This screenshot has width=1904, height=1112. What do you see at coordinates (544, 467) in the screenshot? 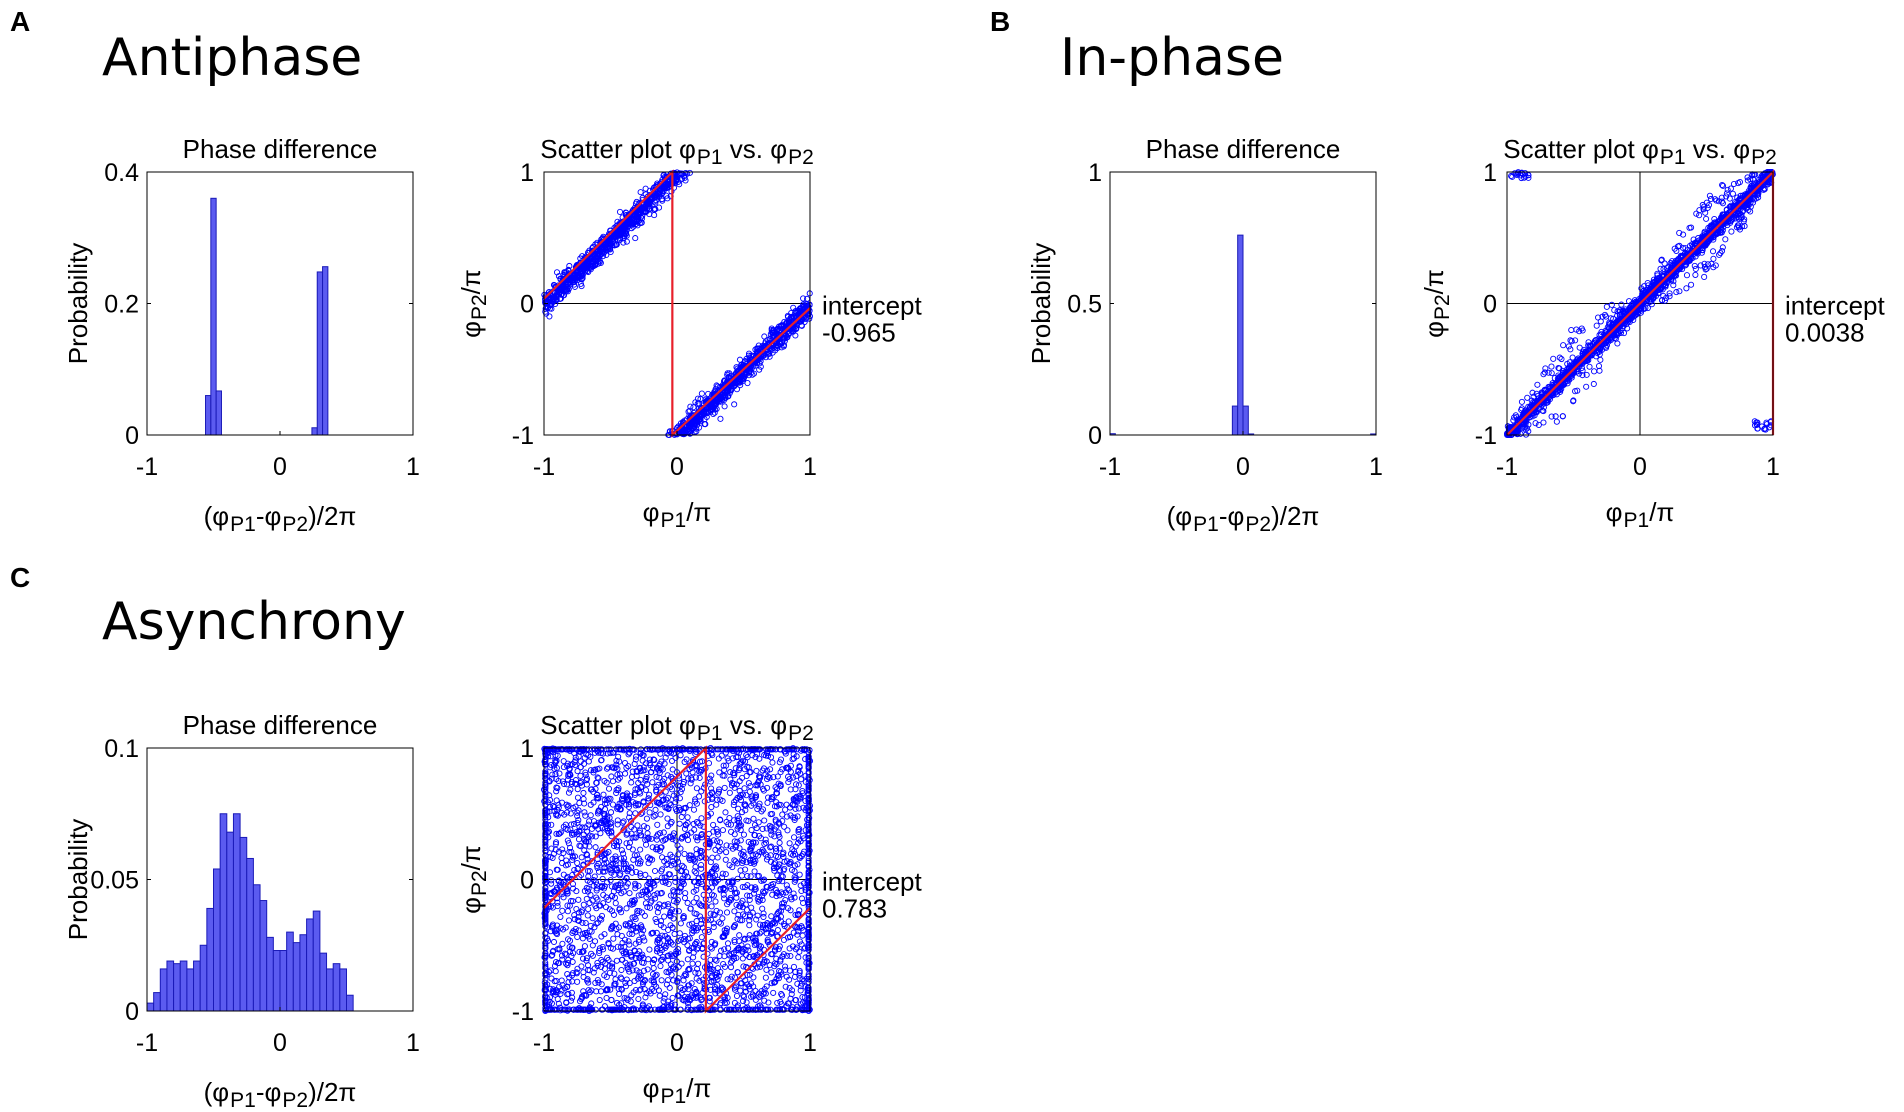
I see `x-tick-label: -1` at bounding box center [544, 467].